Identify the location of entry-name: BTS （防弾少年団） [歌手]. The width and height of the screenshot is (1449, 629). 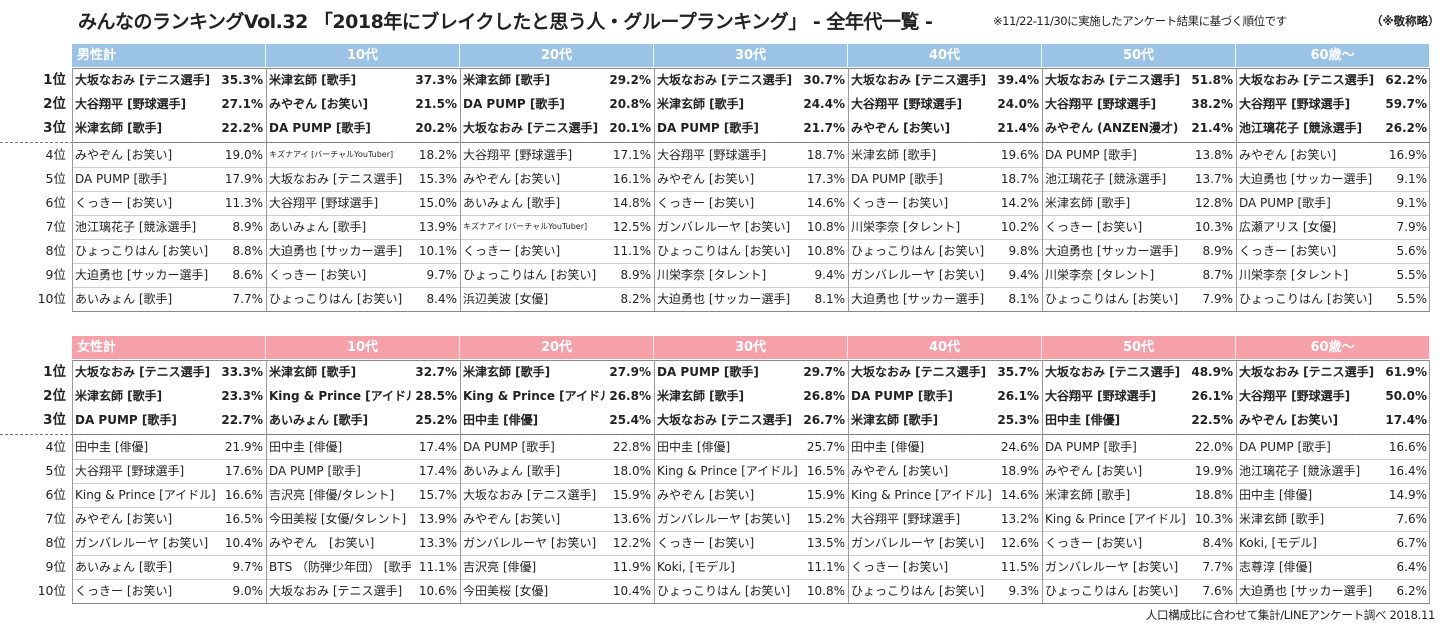
(340, 567).